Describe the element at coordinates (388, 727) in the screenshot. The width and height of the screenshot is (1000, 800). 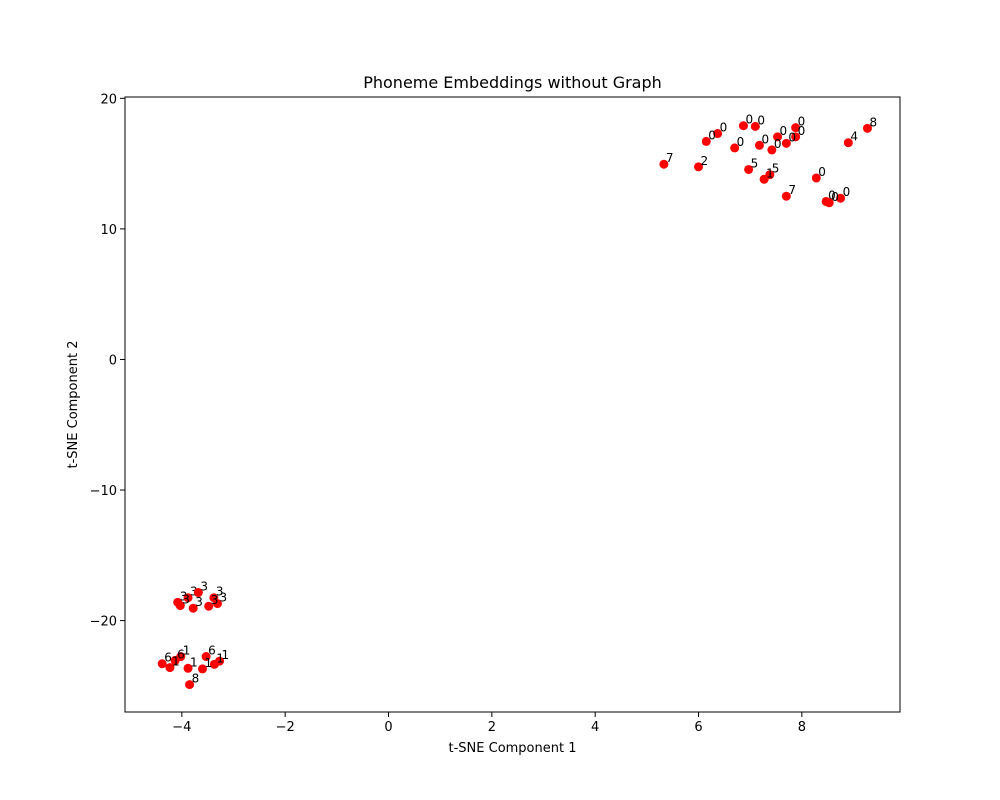
I see `x-tick-label: 0` at that location.